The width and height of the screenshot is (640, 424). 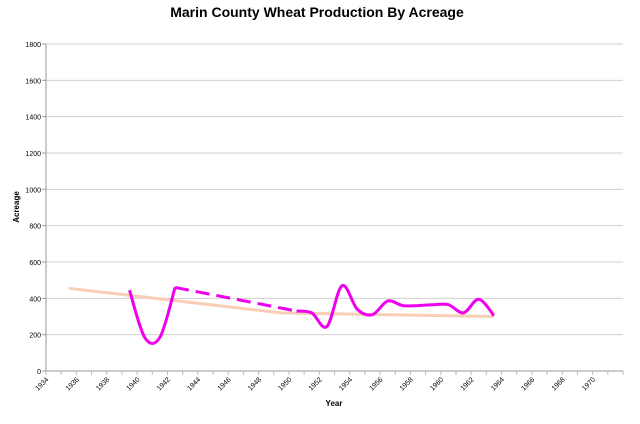 I want to click on x-tick-label: 1954, so click(x=346, y=384).